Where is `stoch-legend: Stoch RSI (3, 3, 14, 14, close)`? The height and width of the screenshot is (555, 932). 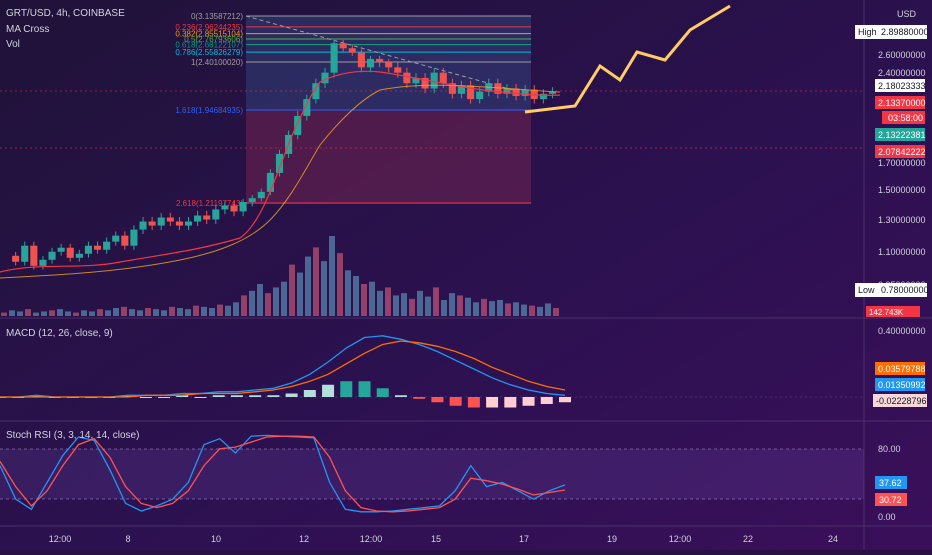
stoch-legend: Stoch RSI (3, 3, 14, 14, close) is located at coordinates (72, 435).